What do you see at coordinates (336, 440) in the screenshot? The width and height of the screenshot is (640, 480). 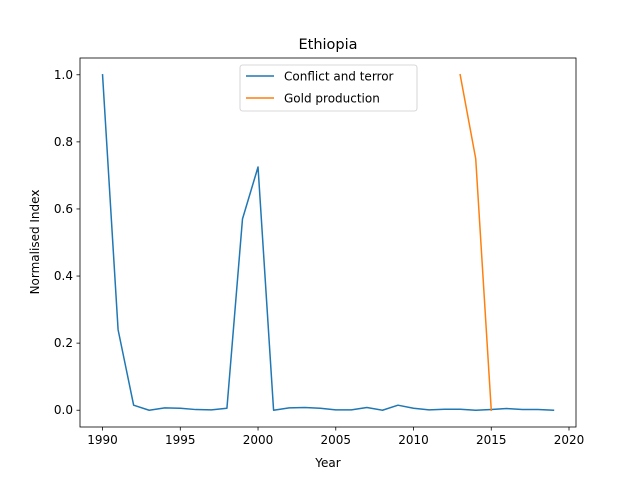 I see `x-tick-label: 2005` at bounding box center [336, 440].